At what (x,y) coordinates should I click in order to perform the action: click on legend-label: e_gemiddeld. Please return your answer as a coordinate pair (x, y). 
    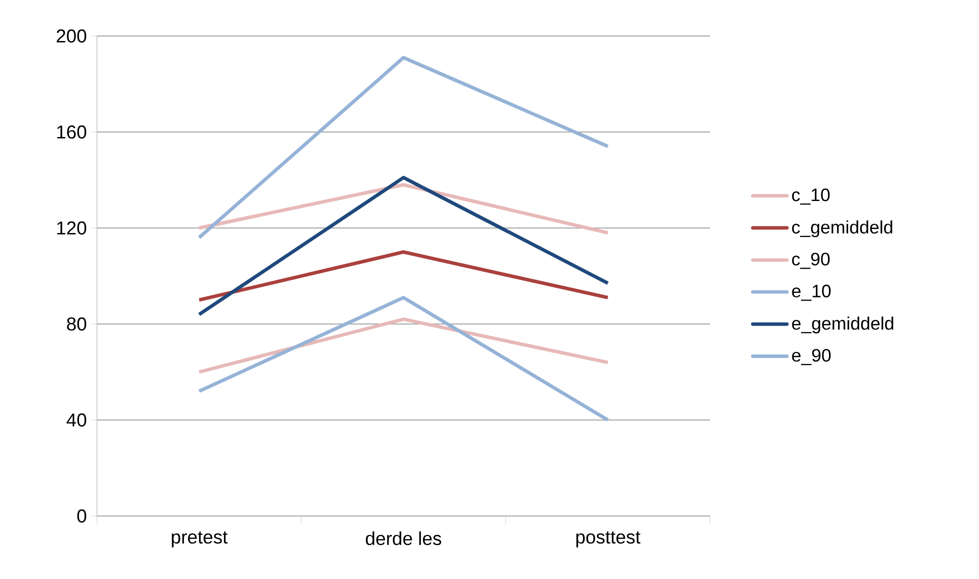
    Looking at the image, I should click on (843, 325).